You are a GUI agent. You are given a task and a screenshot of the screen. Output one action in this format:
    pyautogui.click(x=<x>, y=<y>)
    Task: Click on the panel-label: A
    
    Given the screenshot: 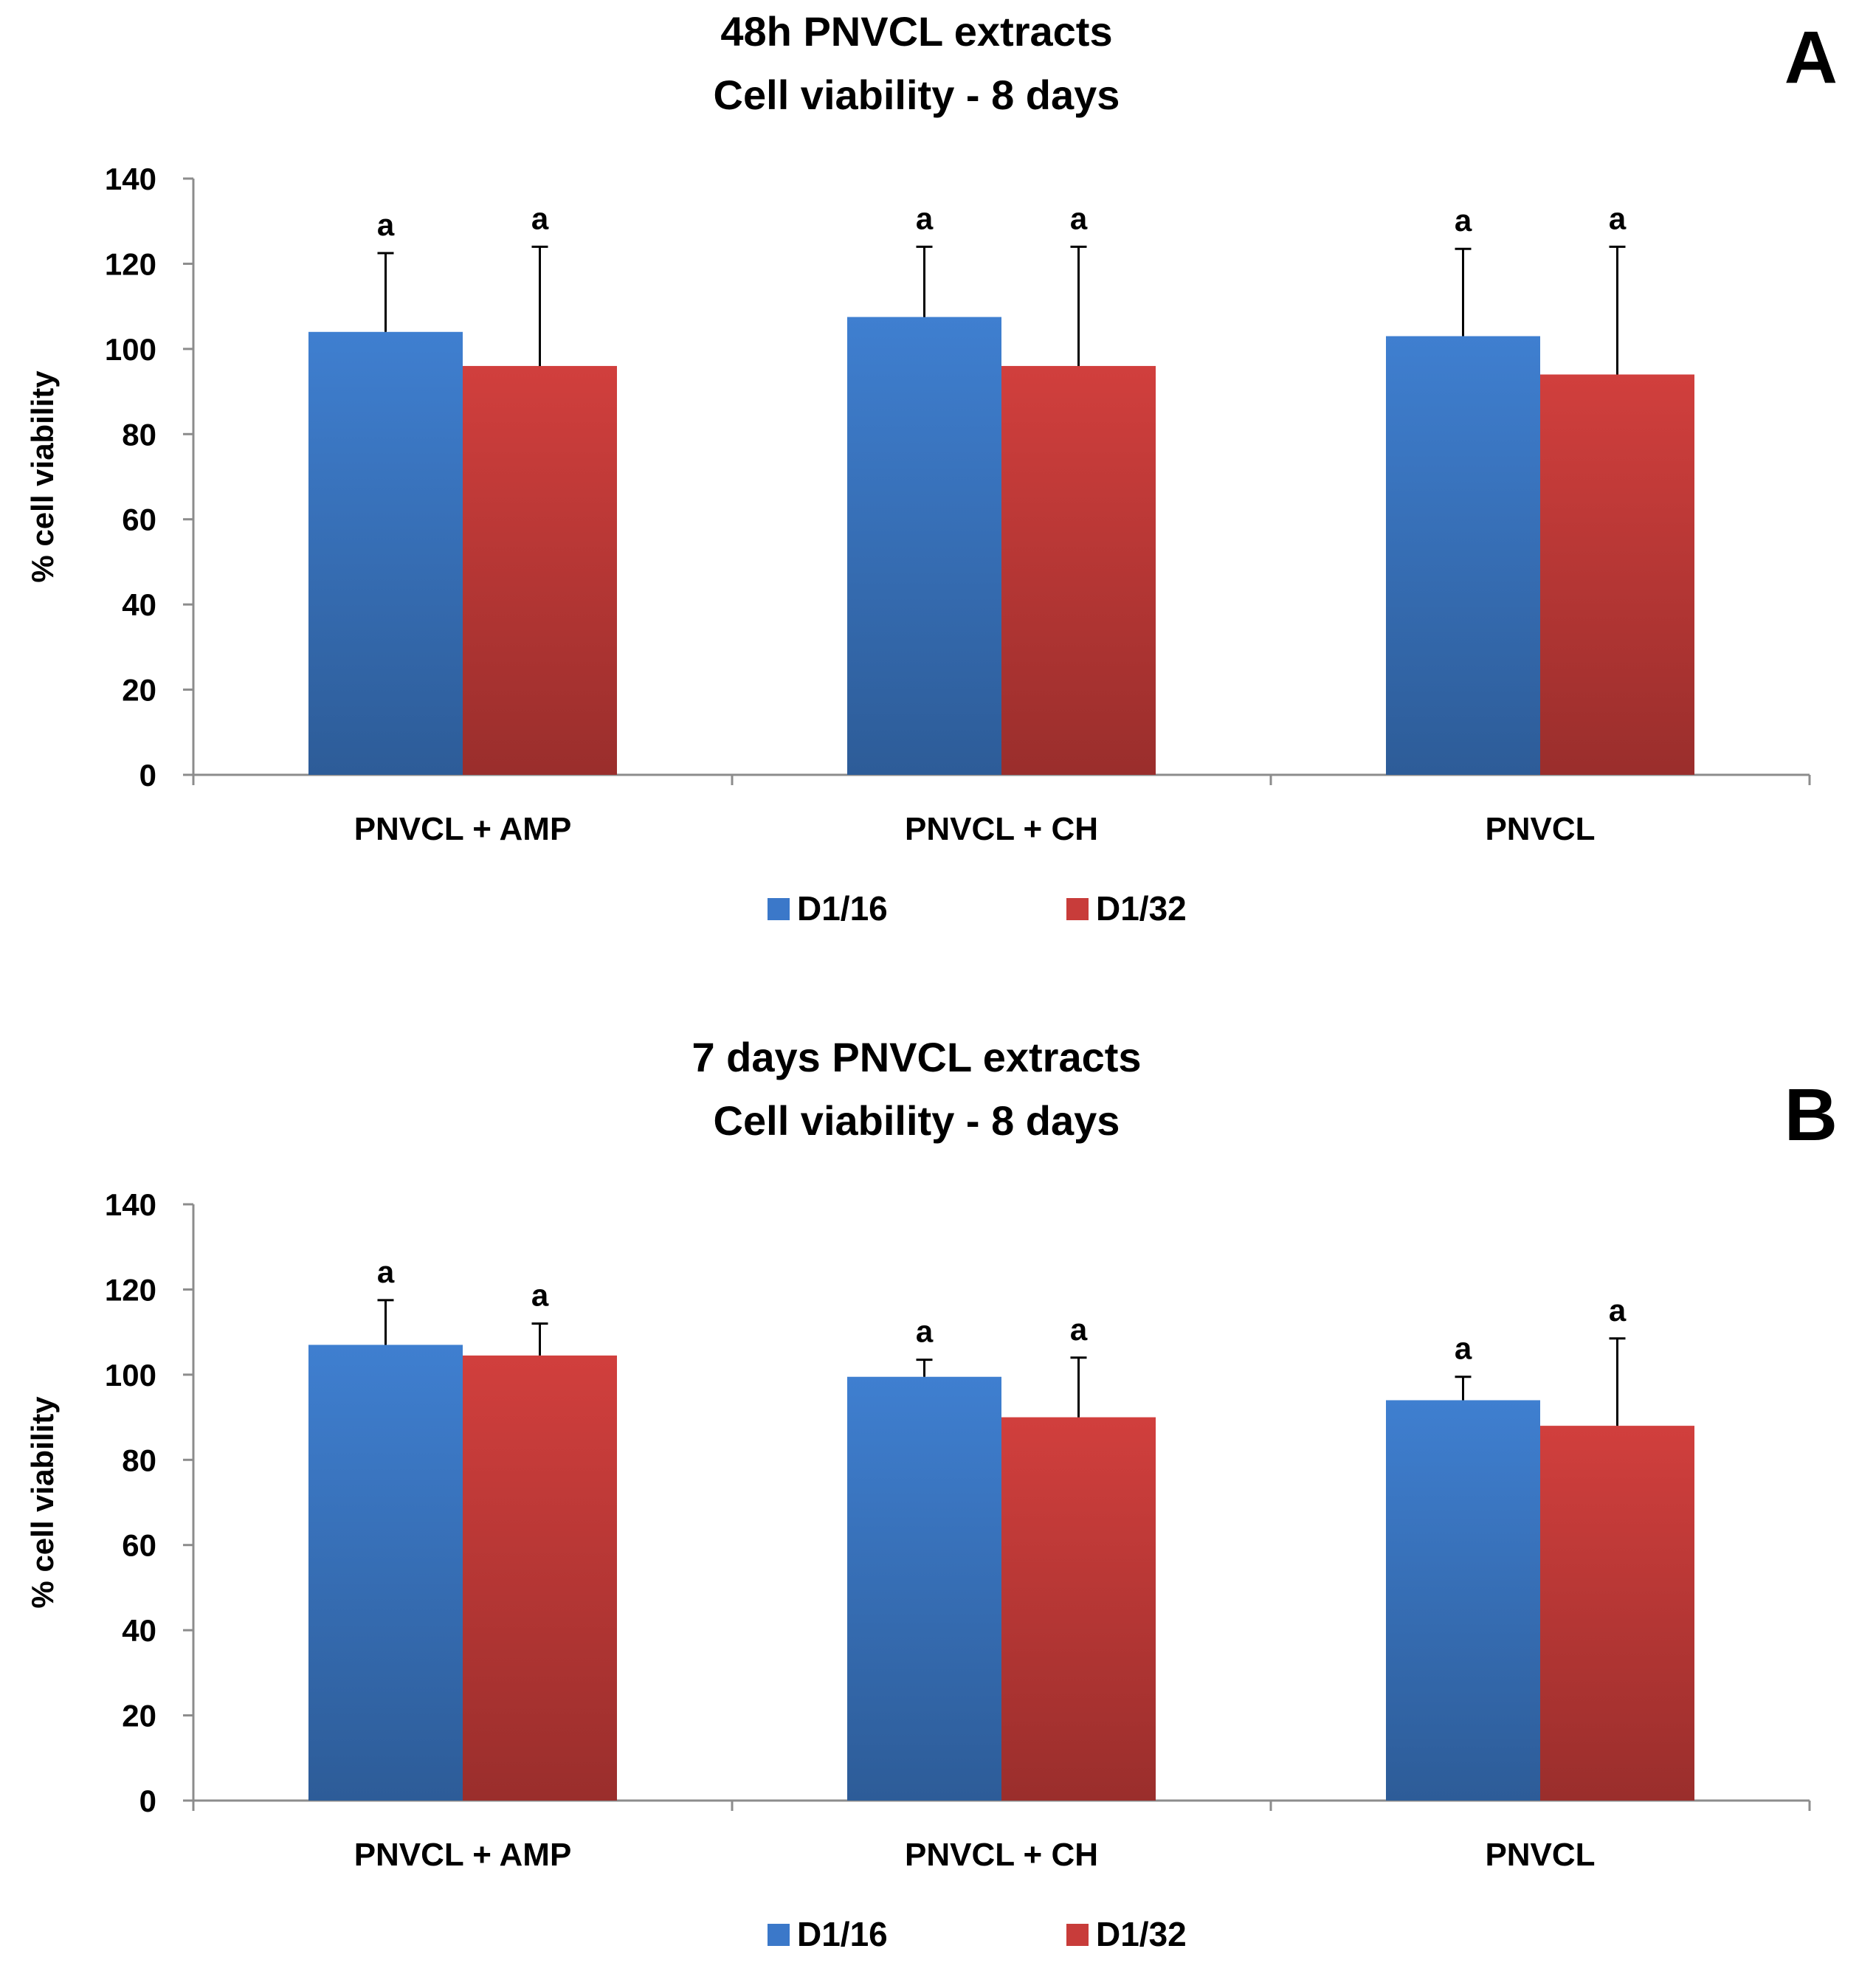 What is the action you would take?
    pyautogui.click(x=1811, y=57)
    